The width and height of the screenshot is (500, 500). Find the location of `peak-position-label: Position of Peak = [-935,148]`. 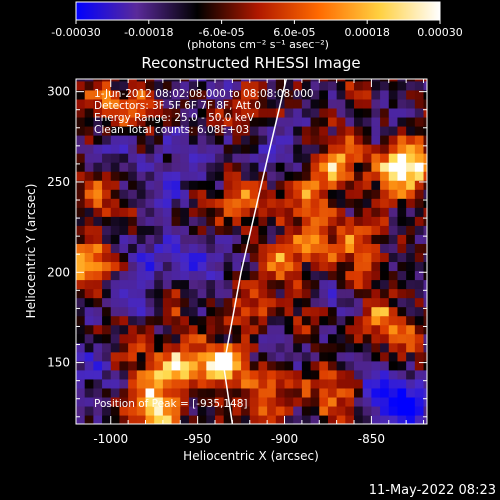

peak-position-label: Position of Peak = [-935,148] is located at coordinates (171, 404).